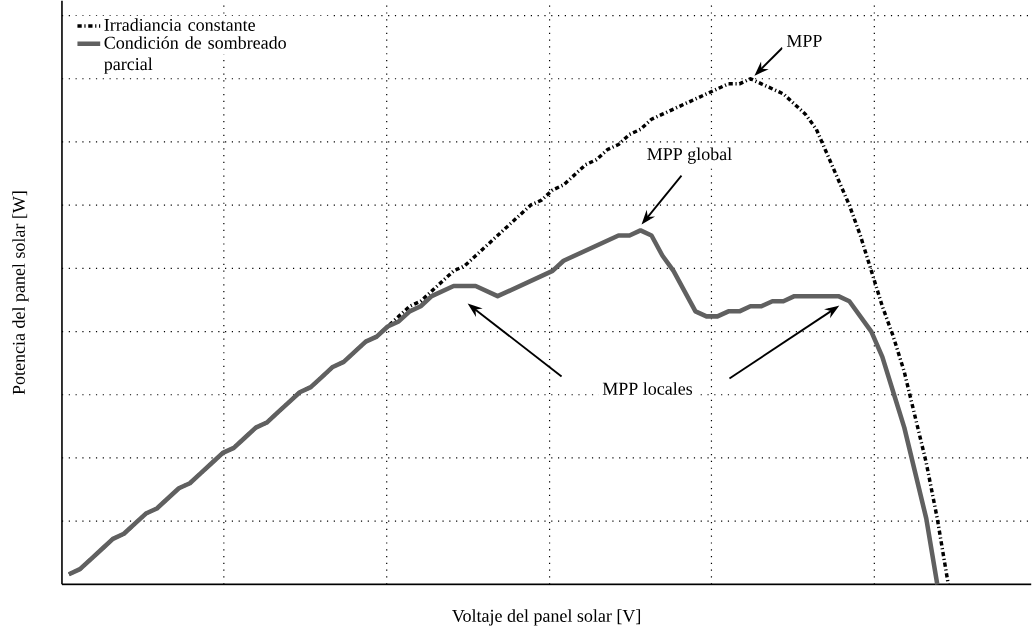  Describe the element at coordinates (689, 156) in the screenshot. I see `annotation: MPP global` at that location.